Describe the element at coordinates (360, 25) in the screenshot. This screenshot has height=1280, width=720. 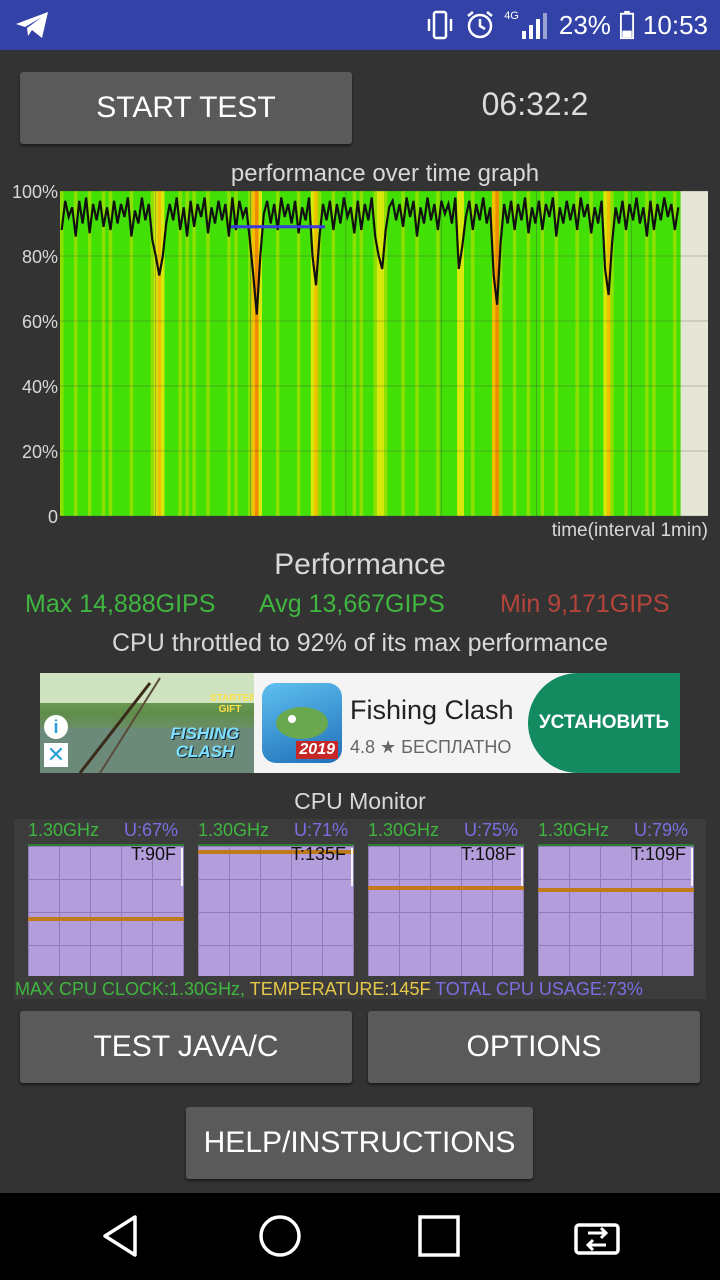
I see `status-bar: 4G 23% 10:53` at that location.